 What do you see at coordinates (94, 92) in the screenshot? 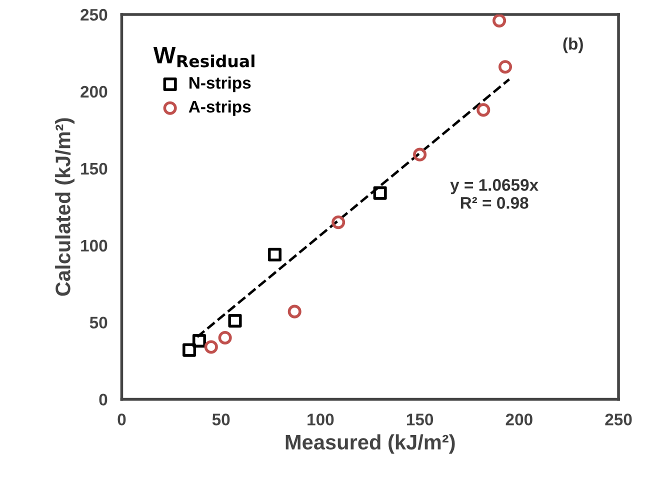
I see `y-tick-label: 200` at bounding box center [94, 92].